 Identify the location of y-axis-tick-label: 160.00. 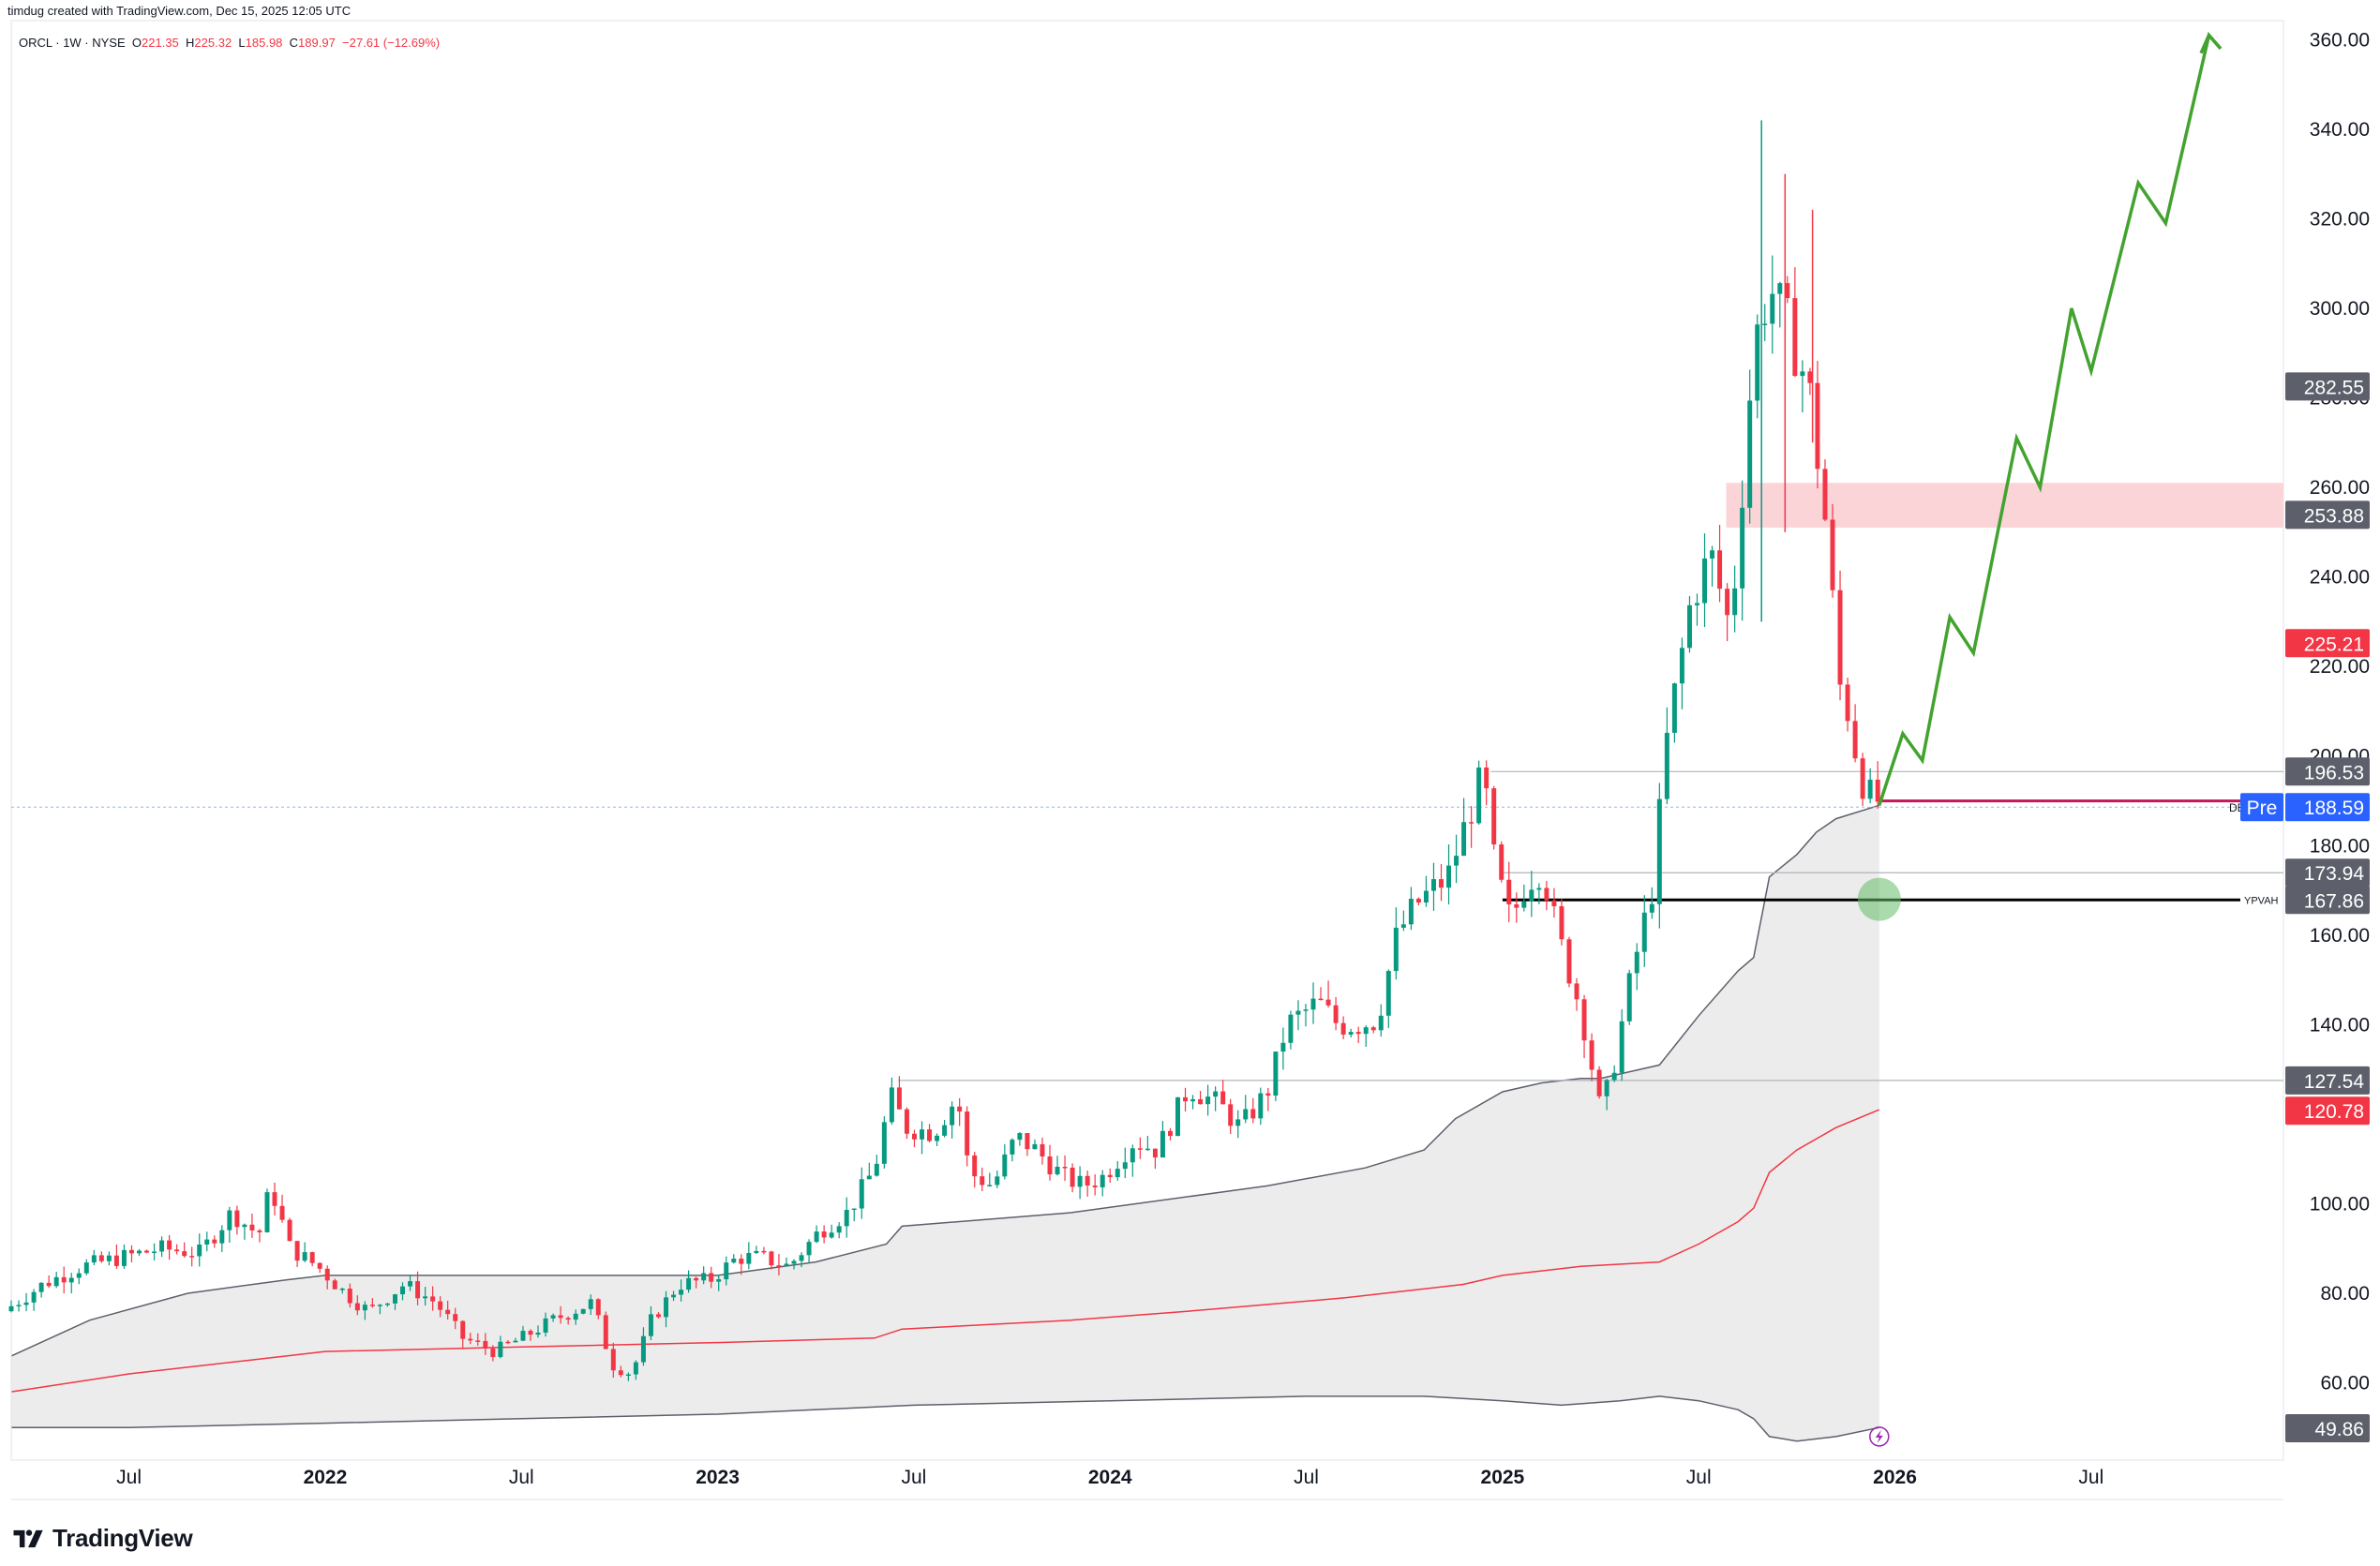
(2340, 936).